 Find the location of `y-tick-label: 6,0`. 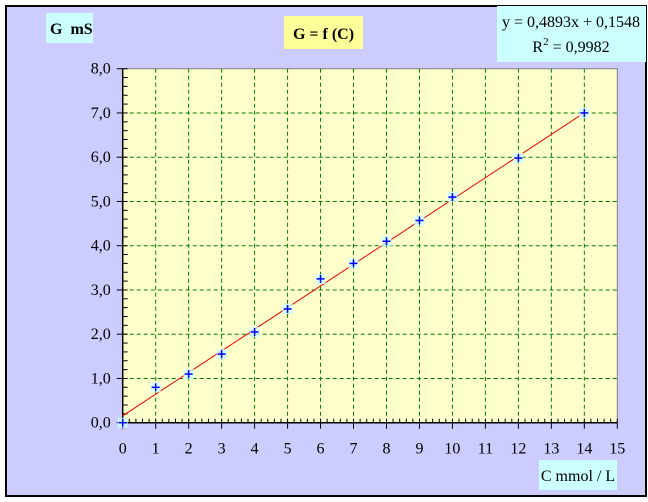

y-tick-label: 6,0 is located at coordinates (101, 157).